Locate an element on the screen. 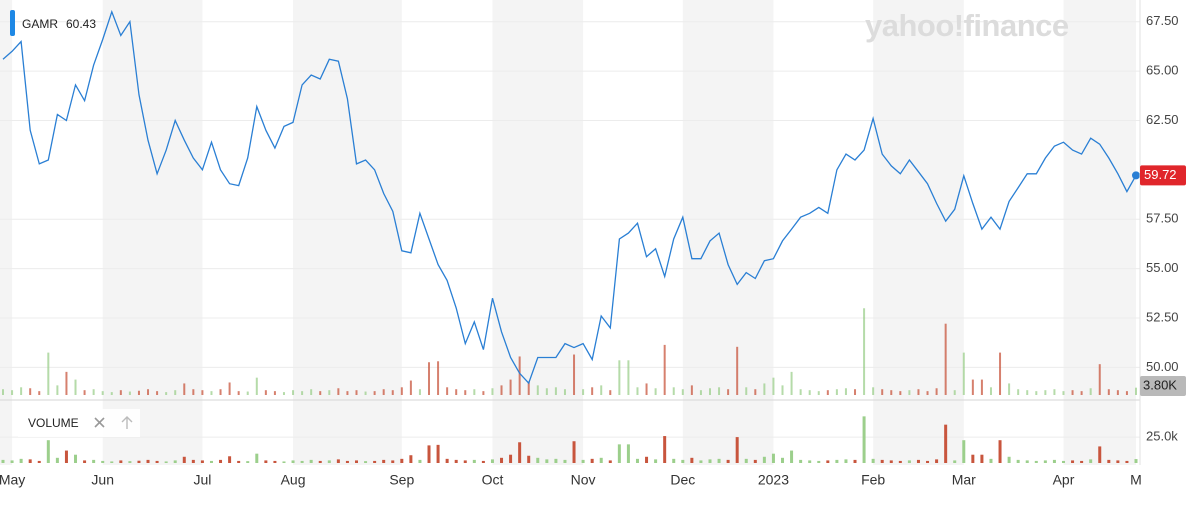 This screenshot has width=1200, height=515. x-tick-label: 2023 is located at coordinates (773, 480).